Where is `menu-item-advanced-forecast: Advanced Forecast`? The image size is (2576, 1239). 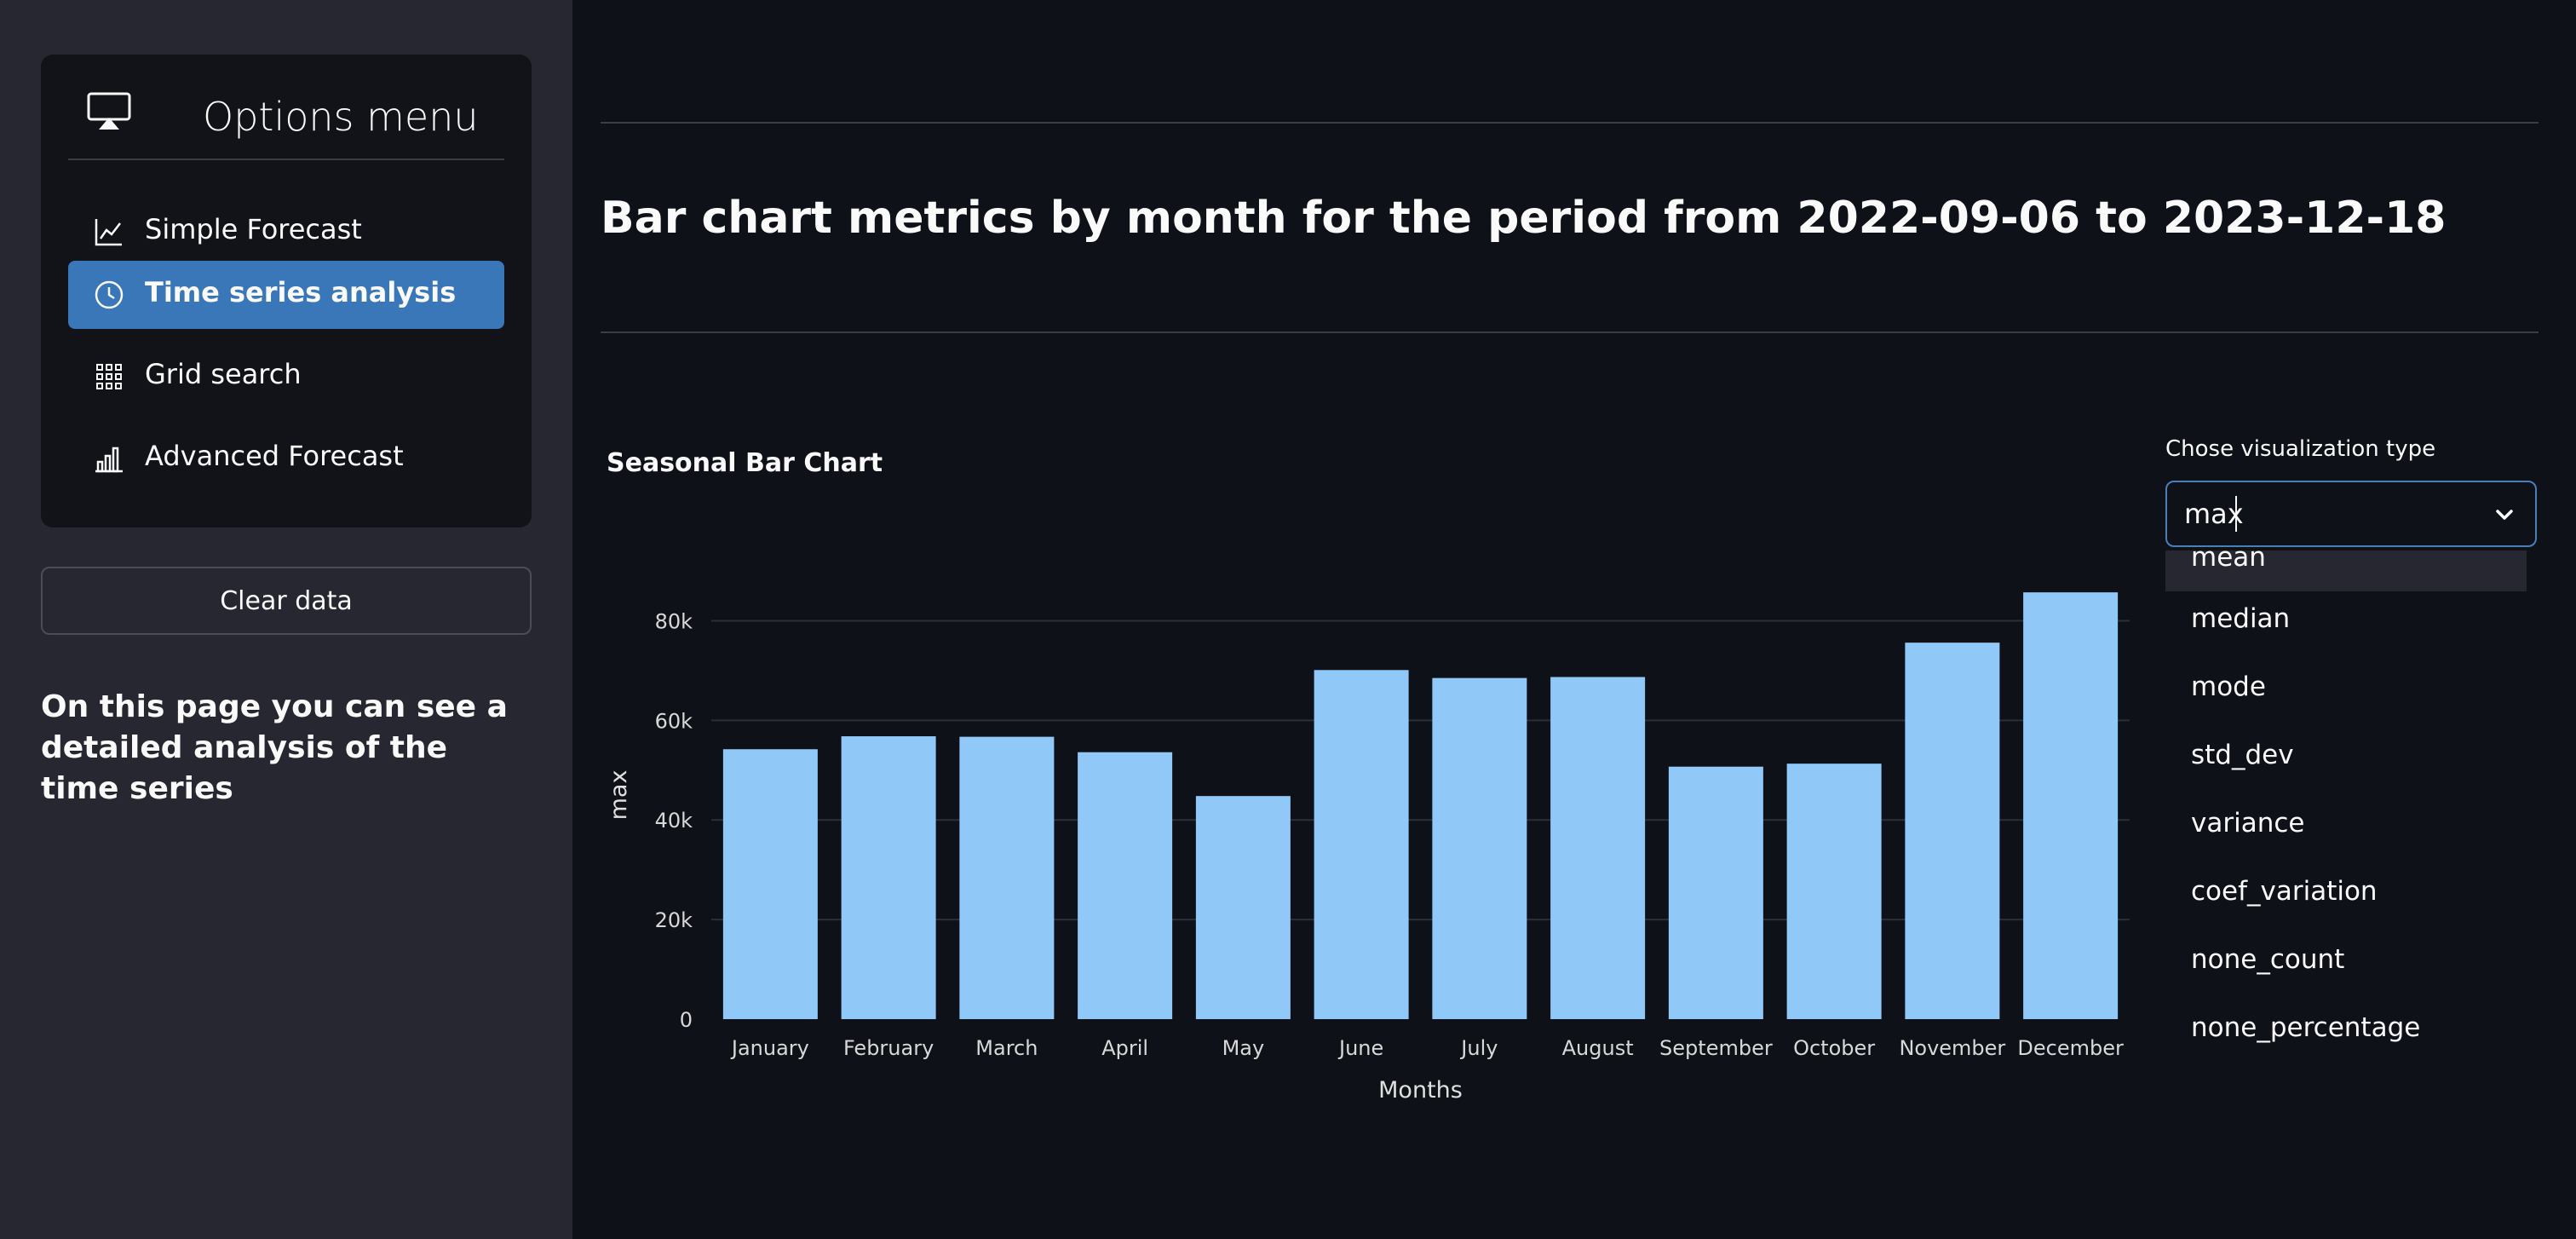
menu-item-advanced-forecast: Advanced Forecast is located at coordinates (286, 458).